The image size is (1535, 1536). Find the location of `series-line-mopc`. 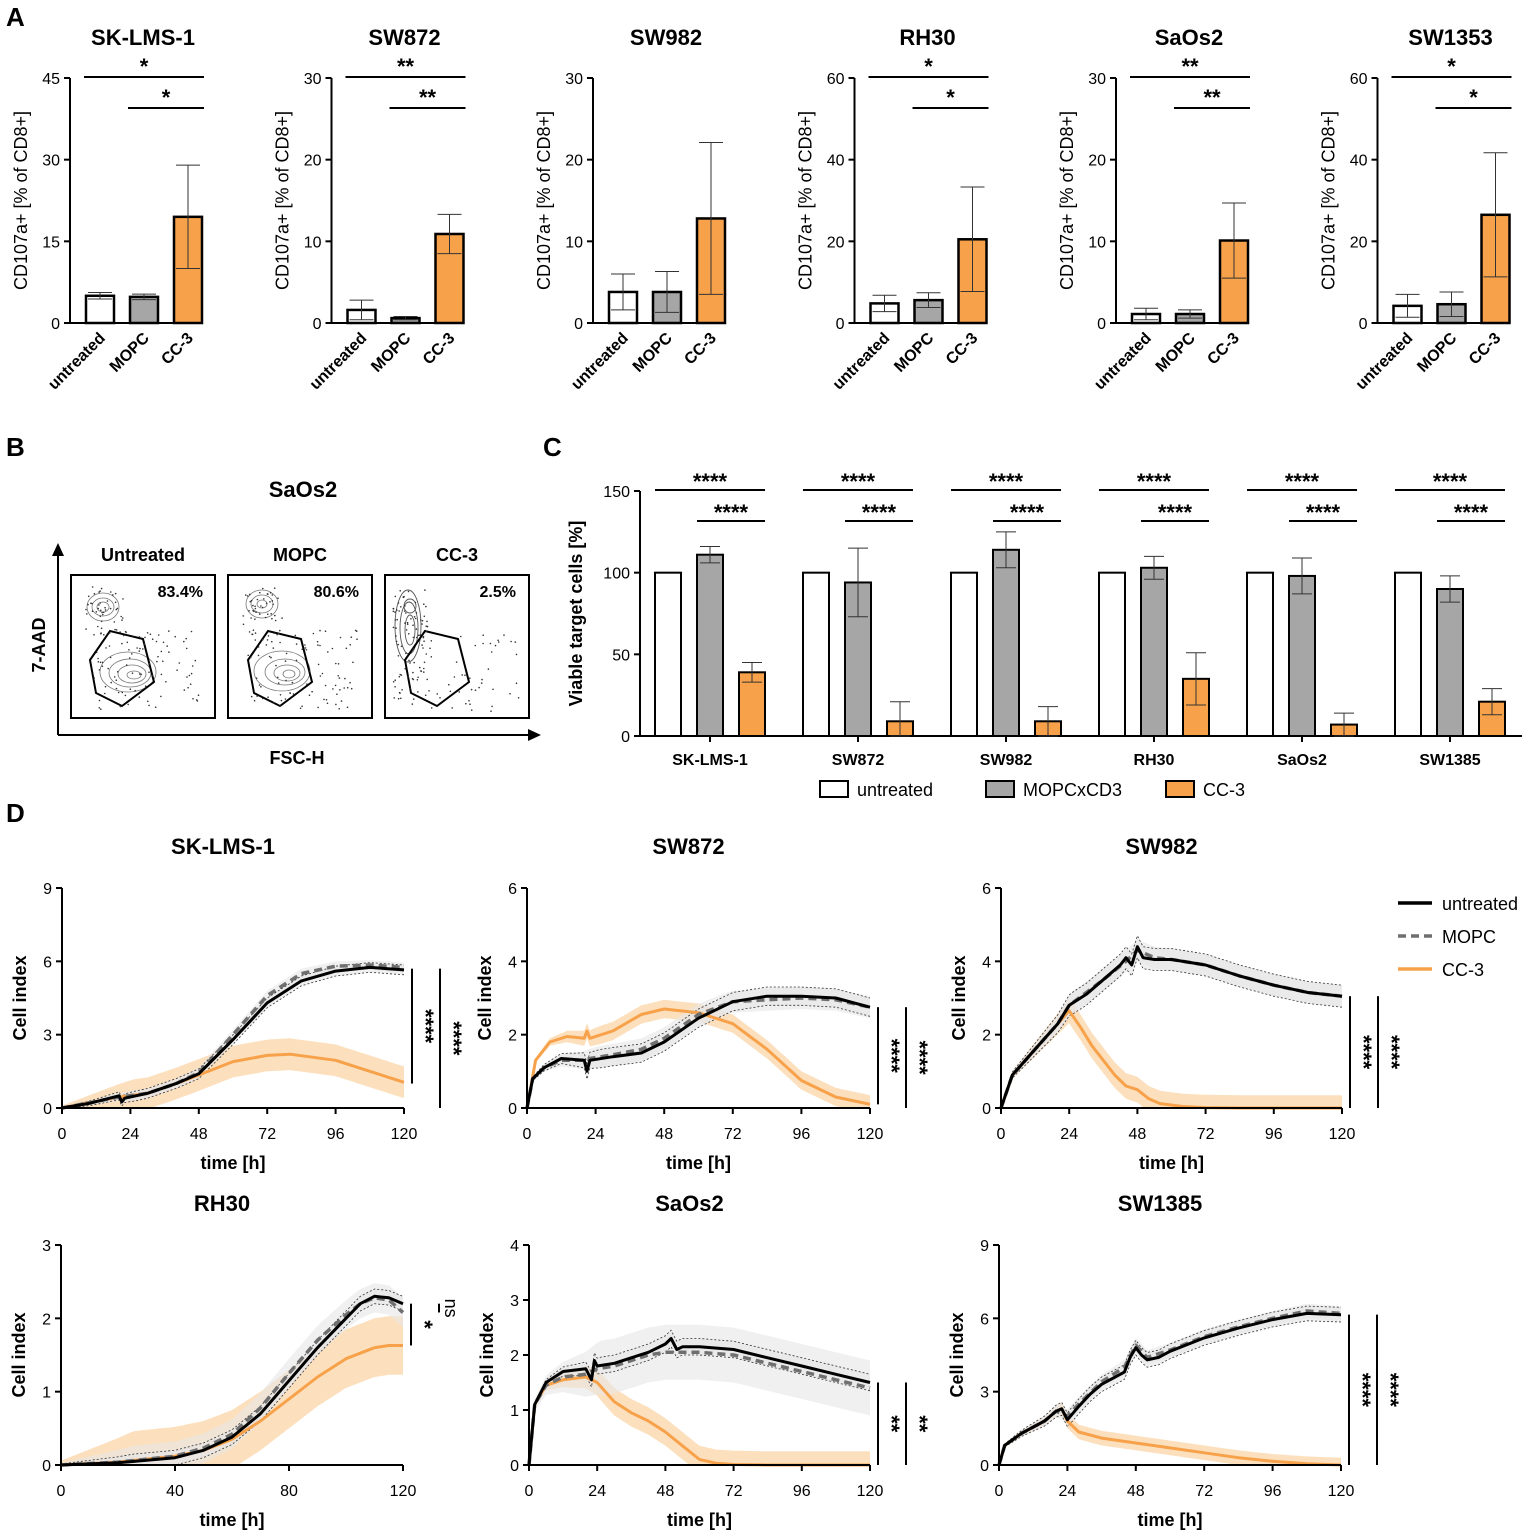

series-line-mopc is located at coordinates (699, 1408).